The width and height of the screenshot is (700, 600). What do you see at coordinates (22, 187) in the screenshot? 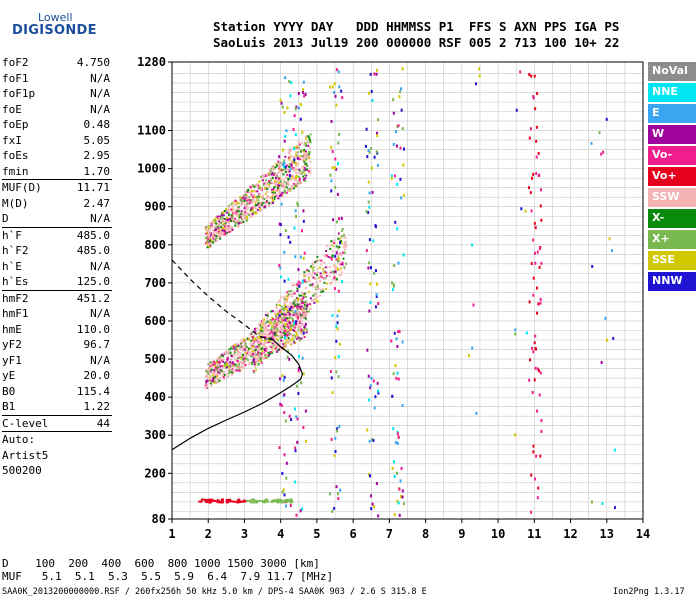
I see `param-name: MUF(D)` at bounding box center [22, 187].